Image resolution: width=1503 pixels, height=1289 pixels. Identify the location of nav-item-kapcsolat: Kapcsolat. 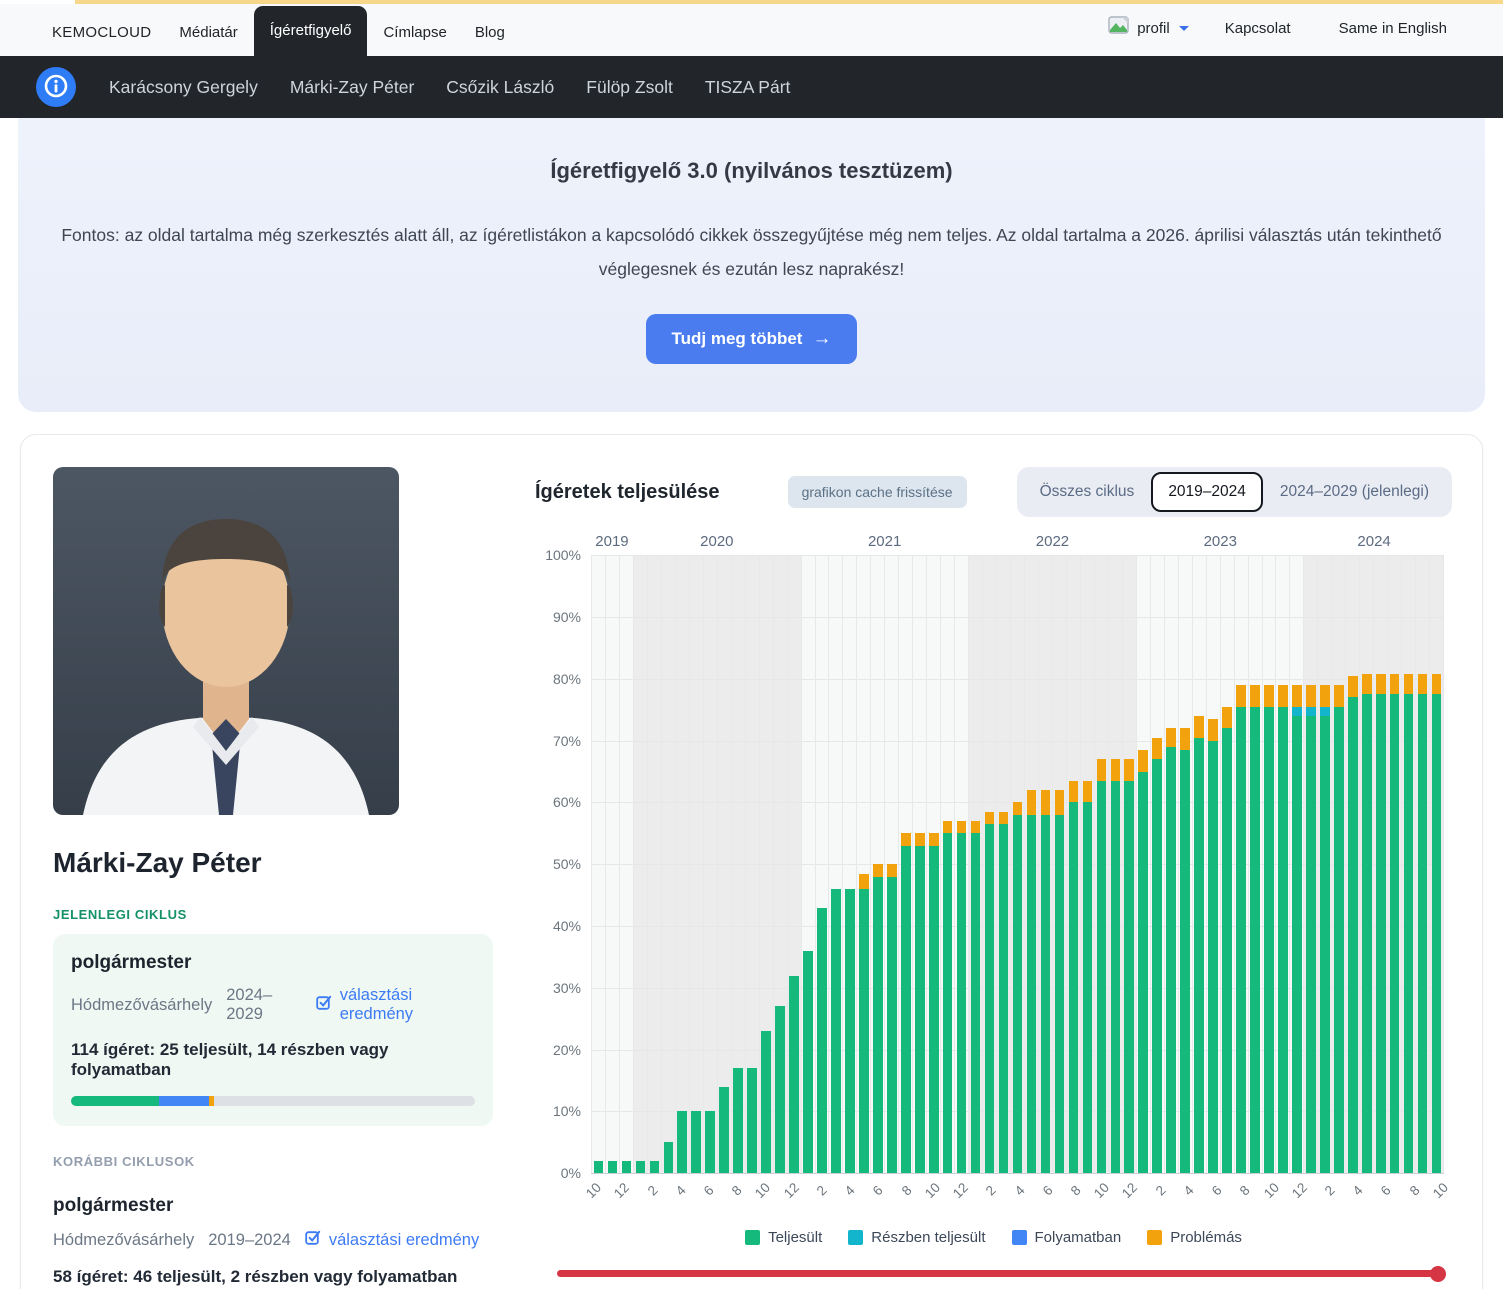
(1257, 28).